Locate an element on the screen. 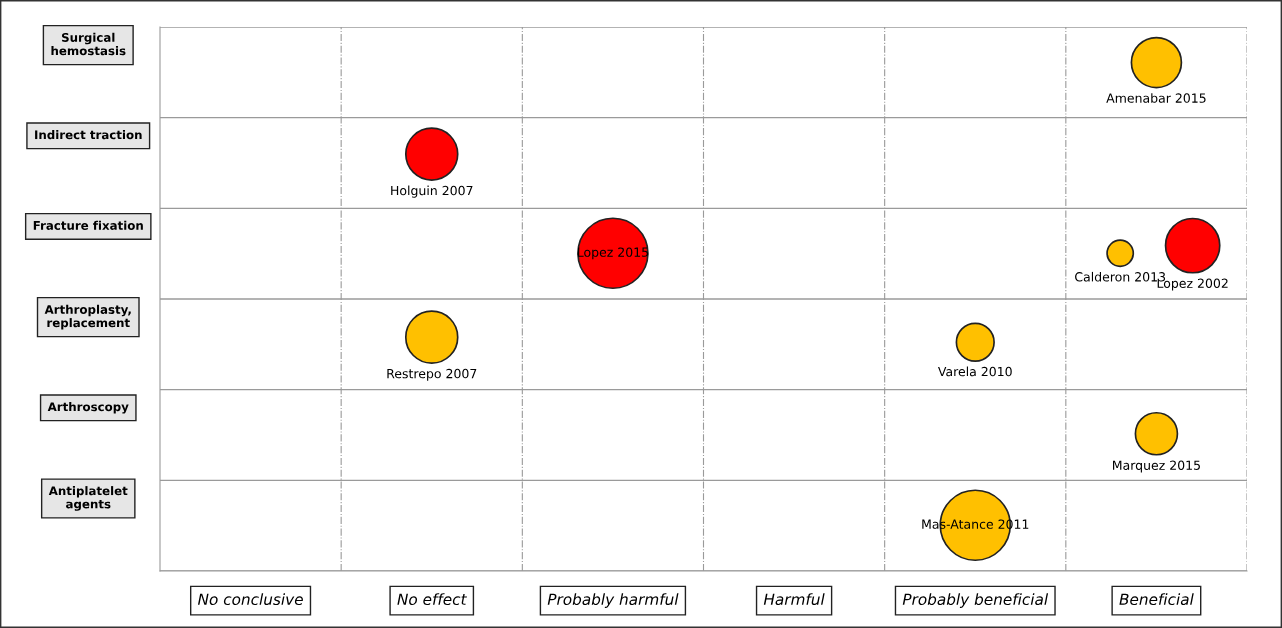 The width and height of the screenshot is (1282, 628). annotation: Holguin 2007 is located at coordinates (432, 191).